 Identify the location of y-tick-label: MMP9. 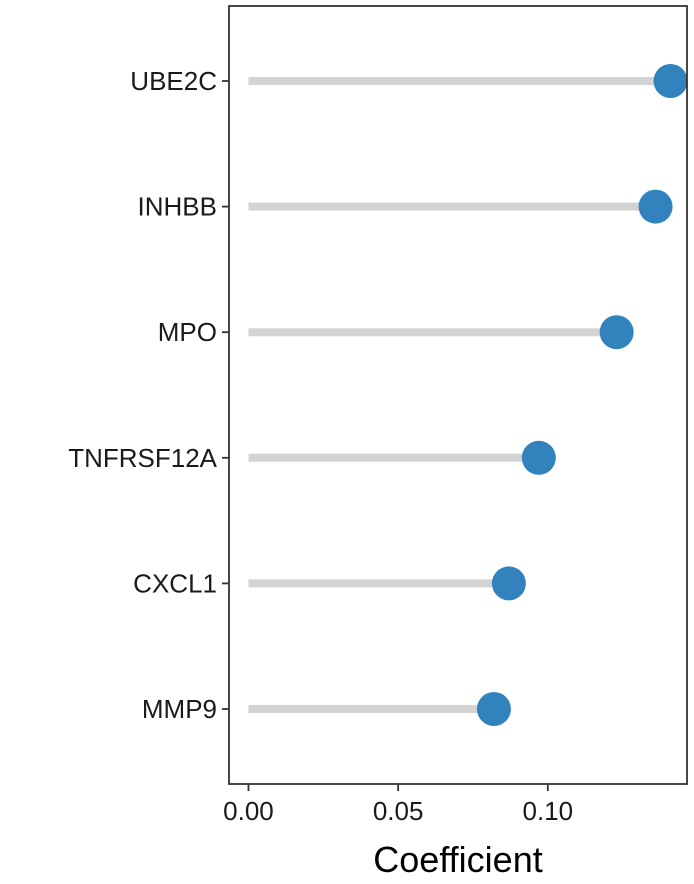
(179, 709).